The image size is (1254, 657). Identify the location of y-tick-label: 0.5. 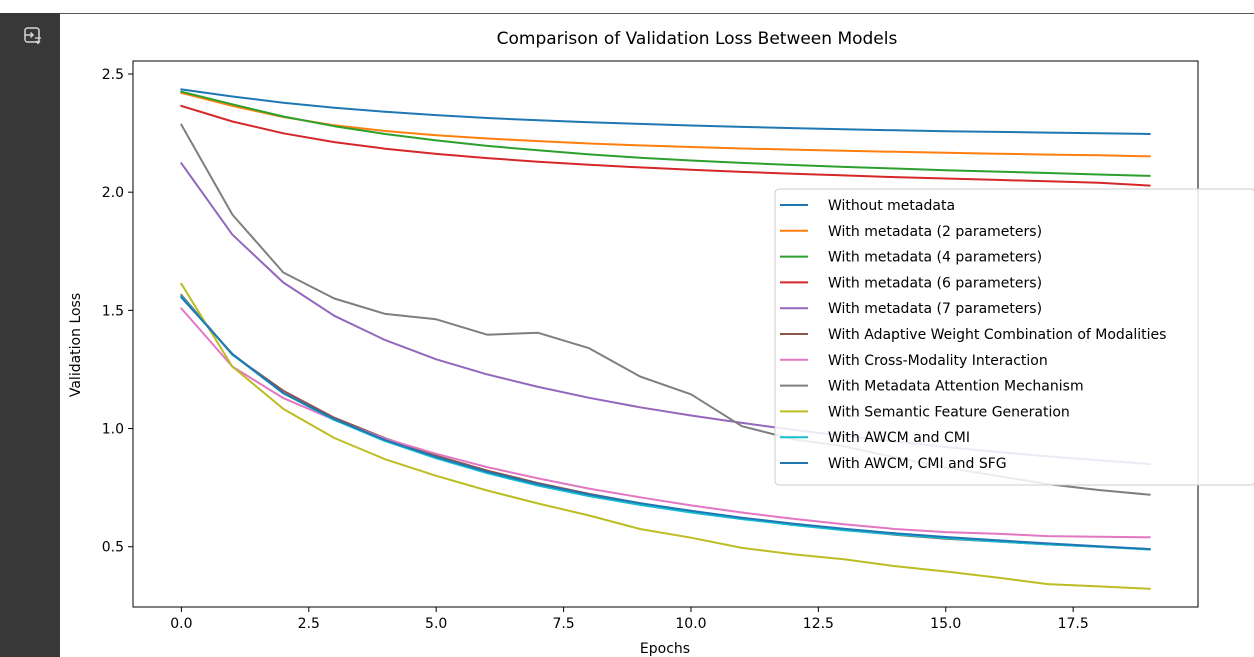
(113, 548).